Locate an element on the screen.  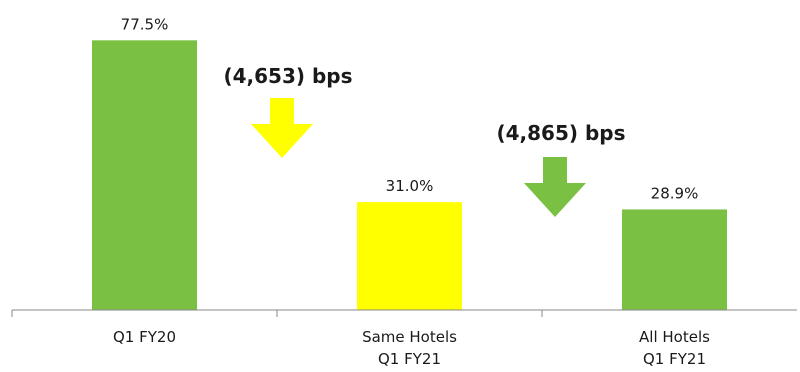
data-label-1: 77.5% is located at coordinates (145, 24).